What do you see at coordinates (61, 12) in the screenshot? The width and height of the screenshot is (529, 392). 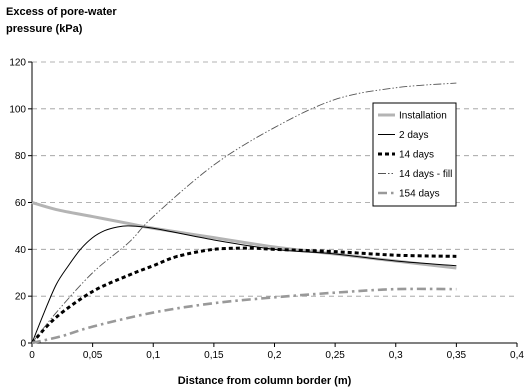 I see `y-axis-label-line-1: Excess of pore-water` at bounding box center [61, 12].